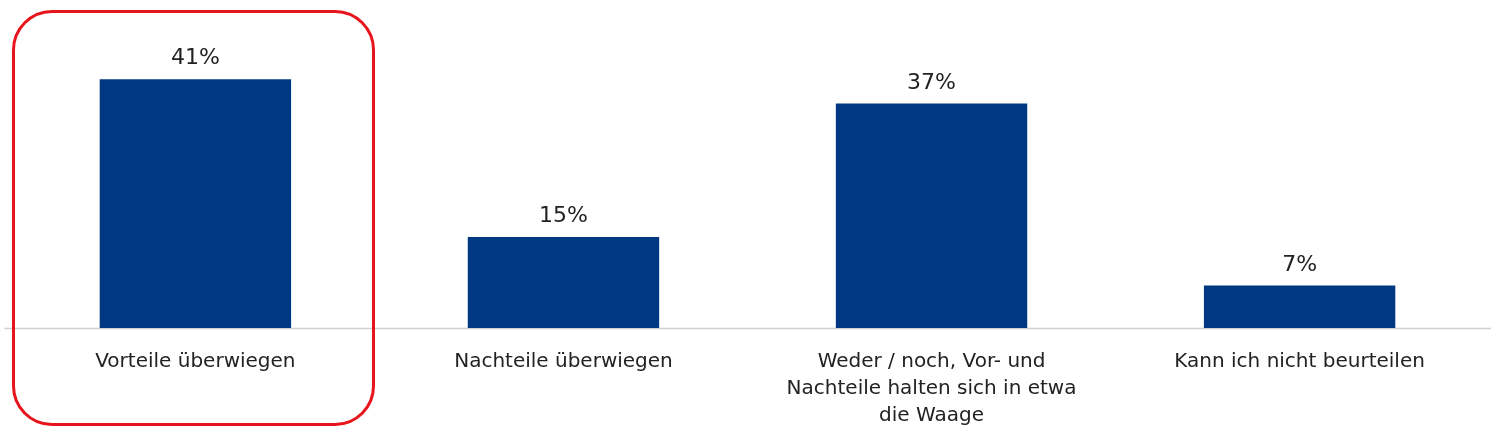 The image size is (1491, 428). I want to click on x-tick-label: Nachteile überwiegen, so click(563, 359).